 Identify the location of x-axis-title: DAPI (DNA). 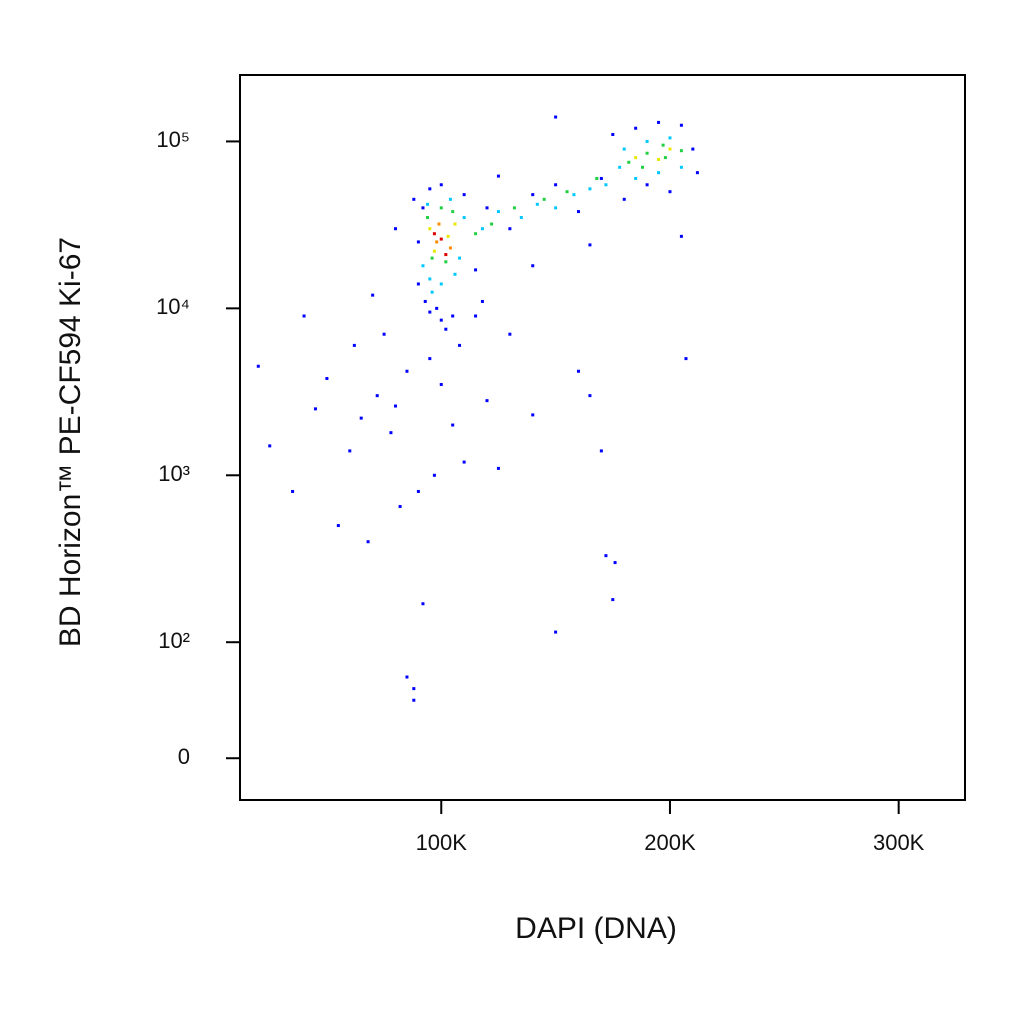
(596, 928).